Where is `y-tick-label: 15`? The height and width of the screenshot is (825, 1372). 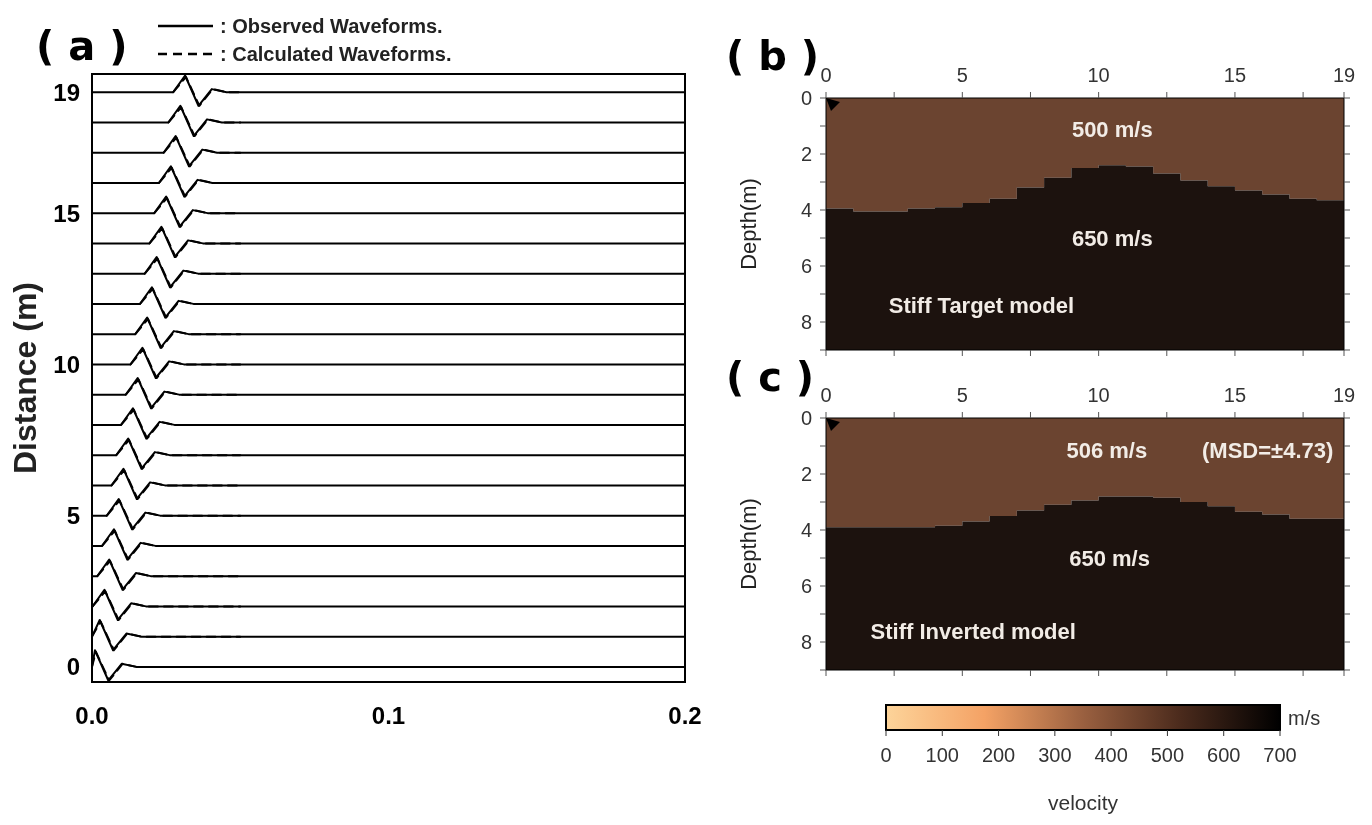
y-tick-label: 15 is located at coordinates (66, 213).